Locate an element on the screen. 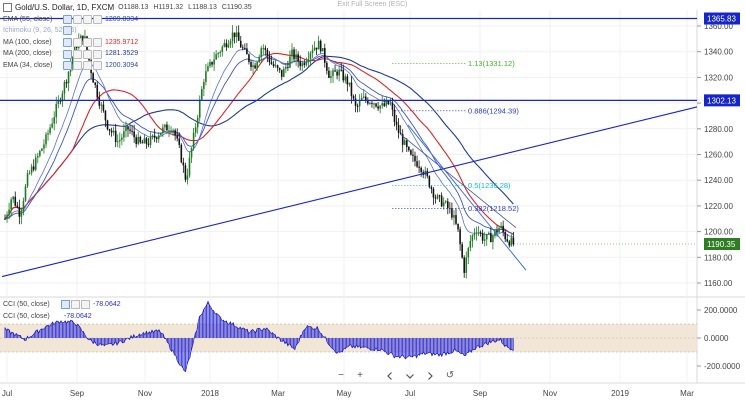 The height and width of the screenshot is (410, 745). exit-fullscreen-button: Exit Full Screen (ESC) is located at coordinates (372, 4).